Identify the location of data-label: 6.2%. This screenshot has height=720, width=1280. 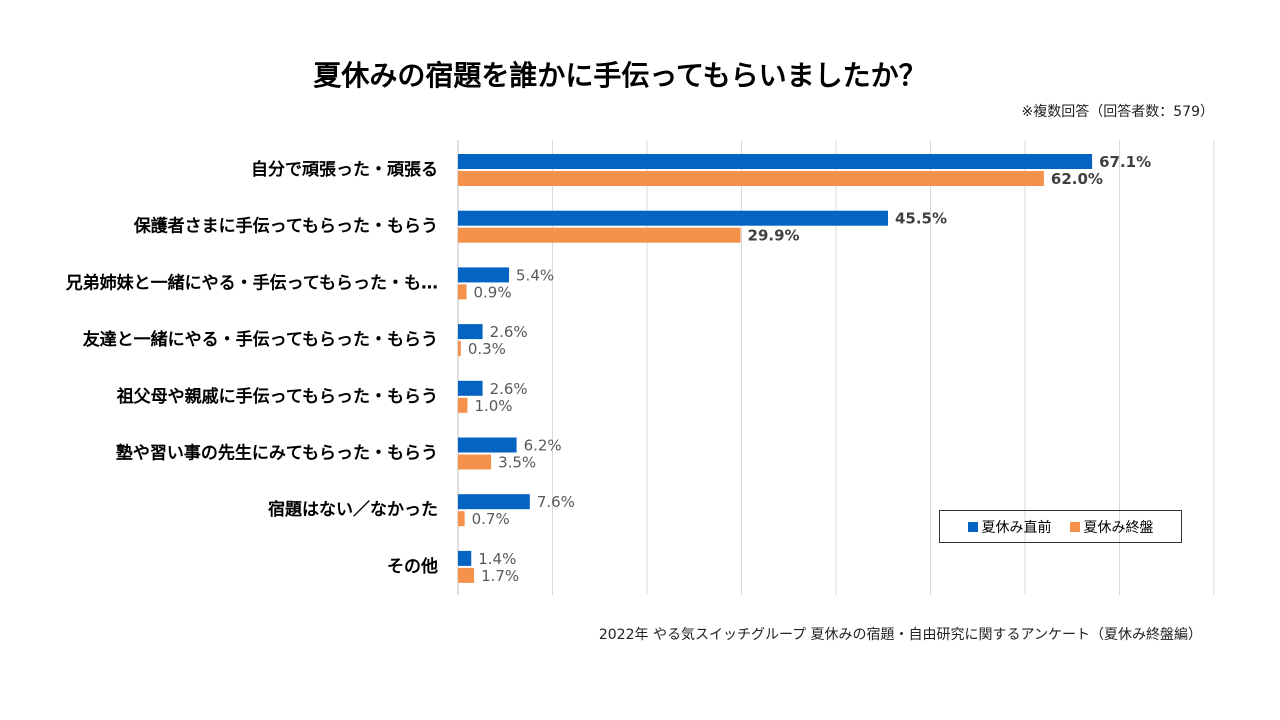
(543, 446).